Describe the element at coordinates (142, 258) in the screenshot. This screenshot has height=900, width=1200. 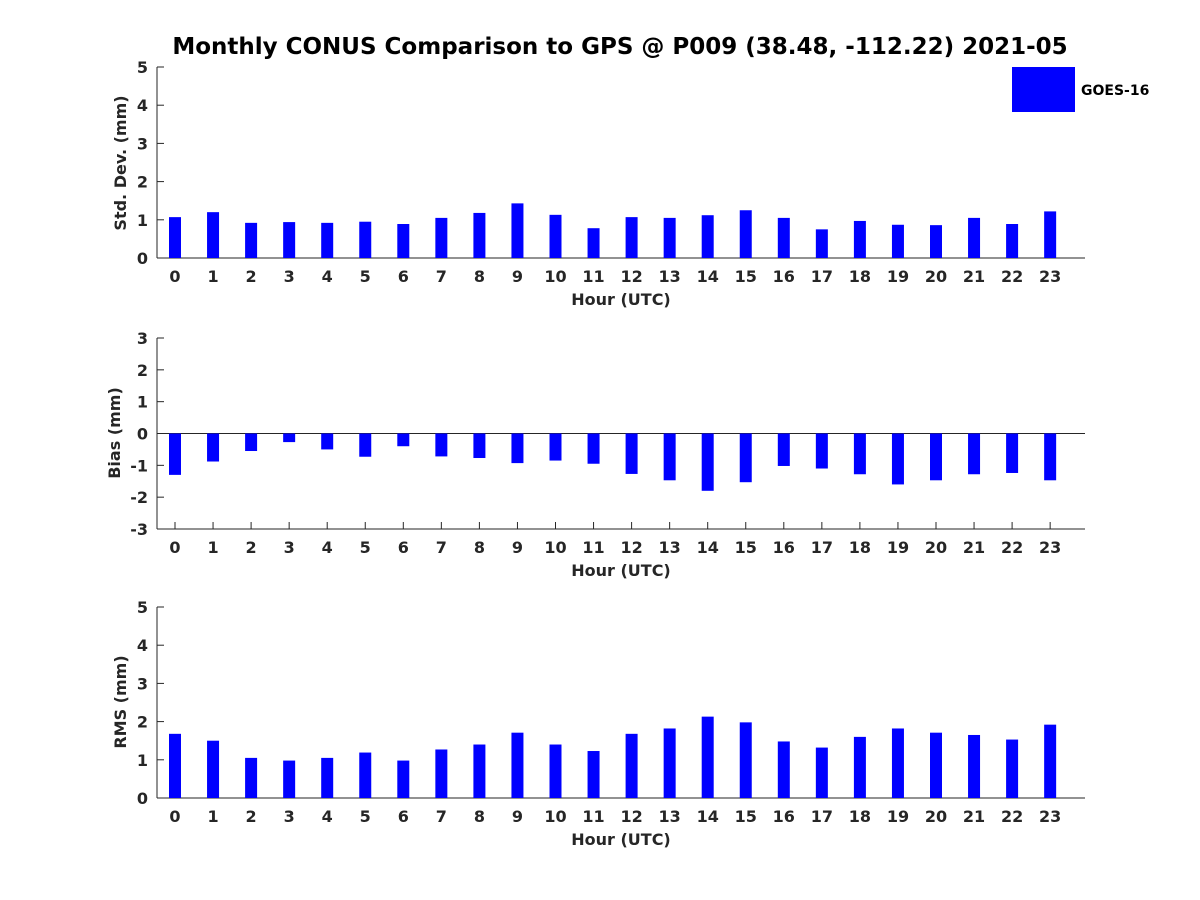
I see `std-dev-y-tick-label: 0` at that location.